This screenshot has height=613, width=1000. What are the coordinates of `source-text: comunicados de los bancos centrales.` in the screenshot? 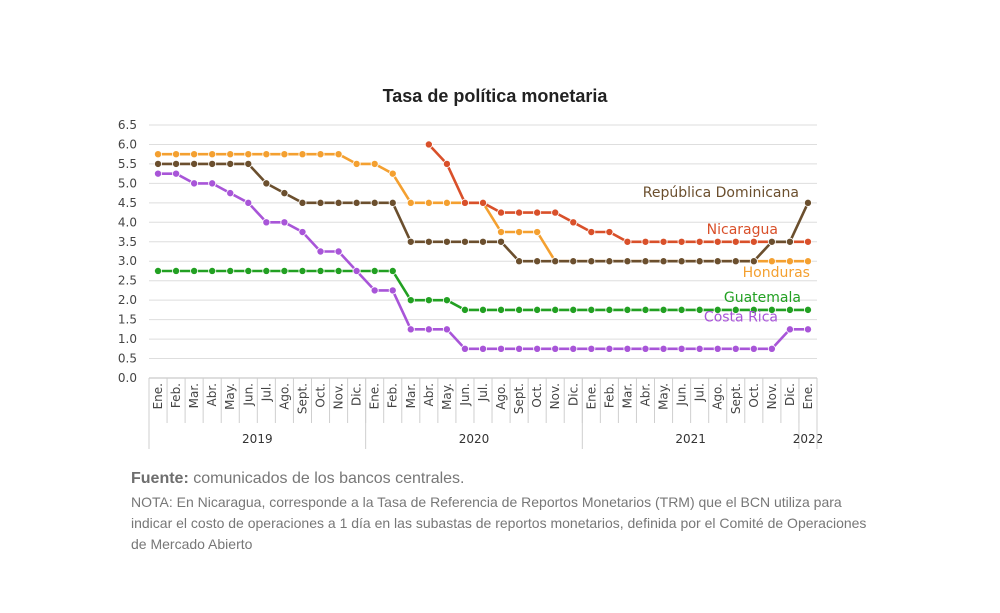 It's located at (326, 478).